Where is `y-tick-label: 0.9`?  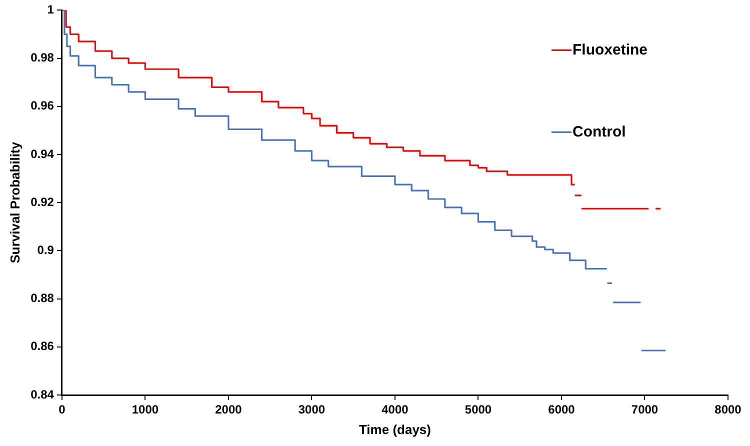 y-tick-label: 0.9 is located at coordinates (45, 250).